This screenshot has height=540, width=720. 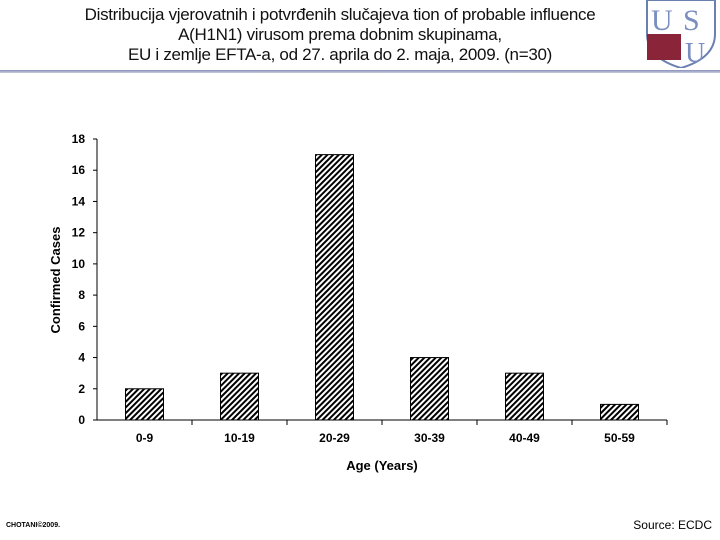 I want to click on y-tick-label: 6, so click(x=81, y=326).